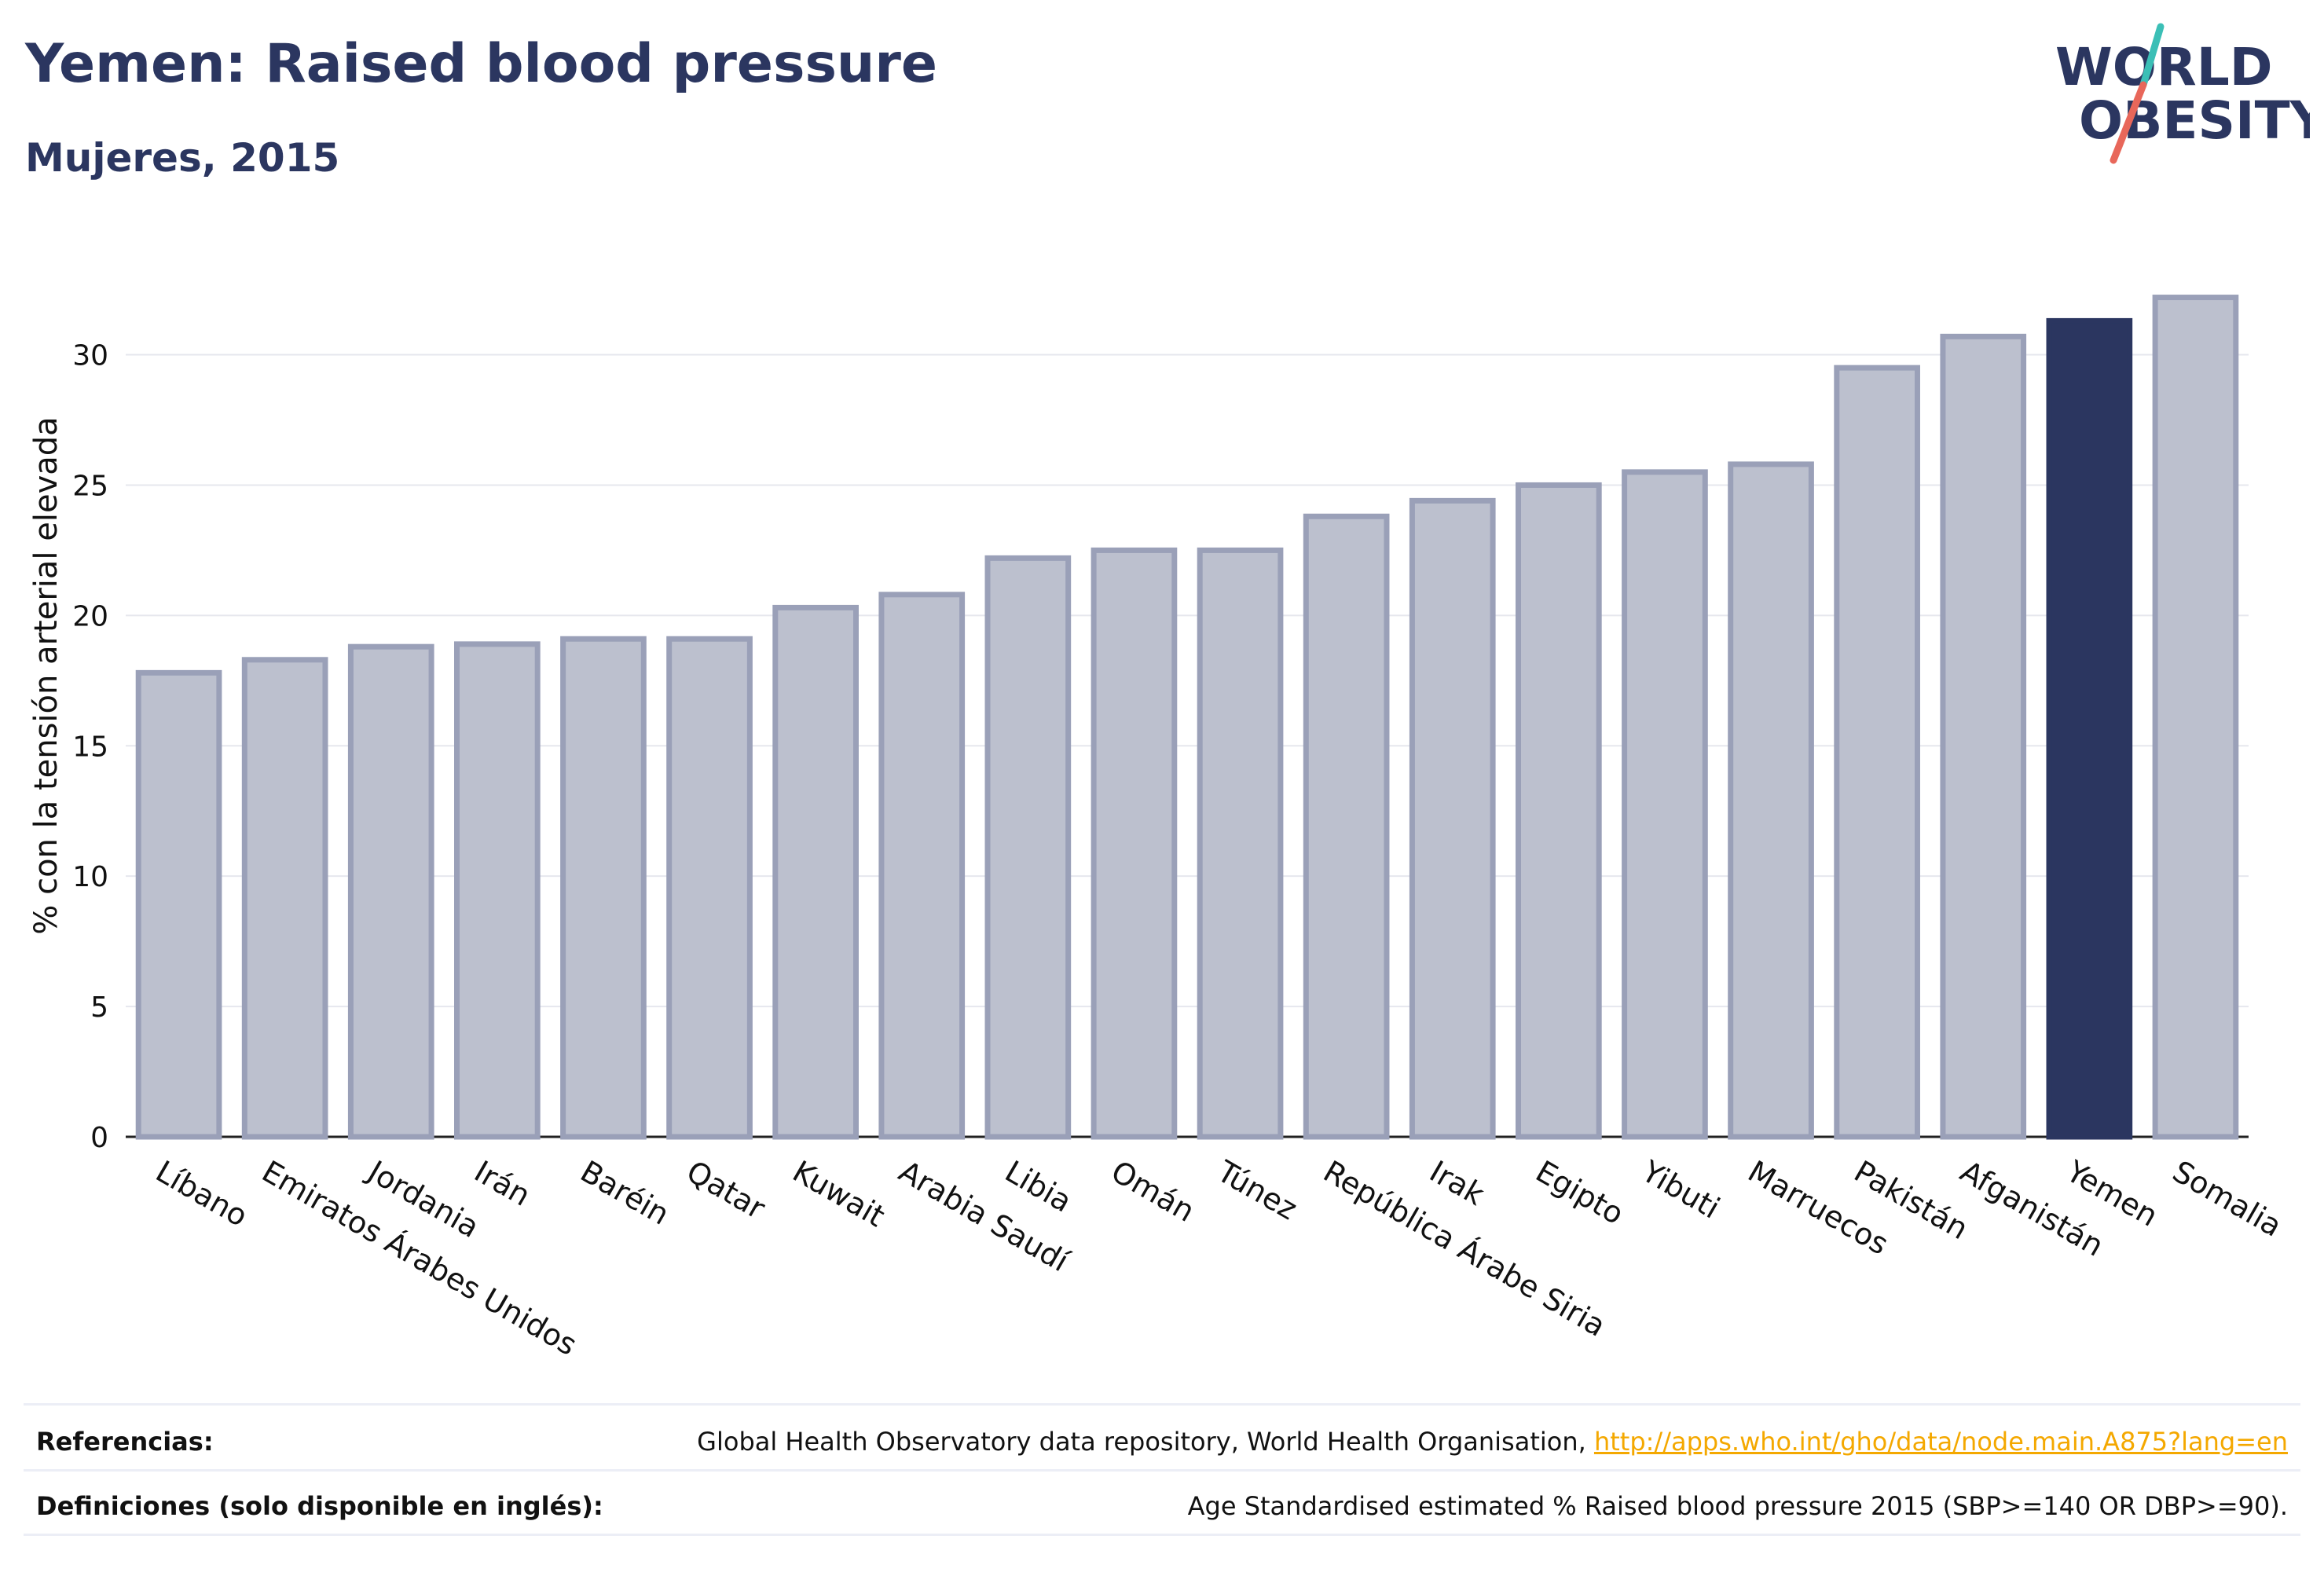 The width and height of the screenshot is (2324, 1576). I want to click on y-tick-label: 15, so click(90, 747).